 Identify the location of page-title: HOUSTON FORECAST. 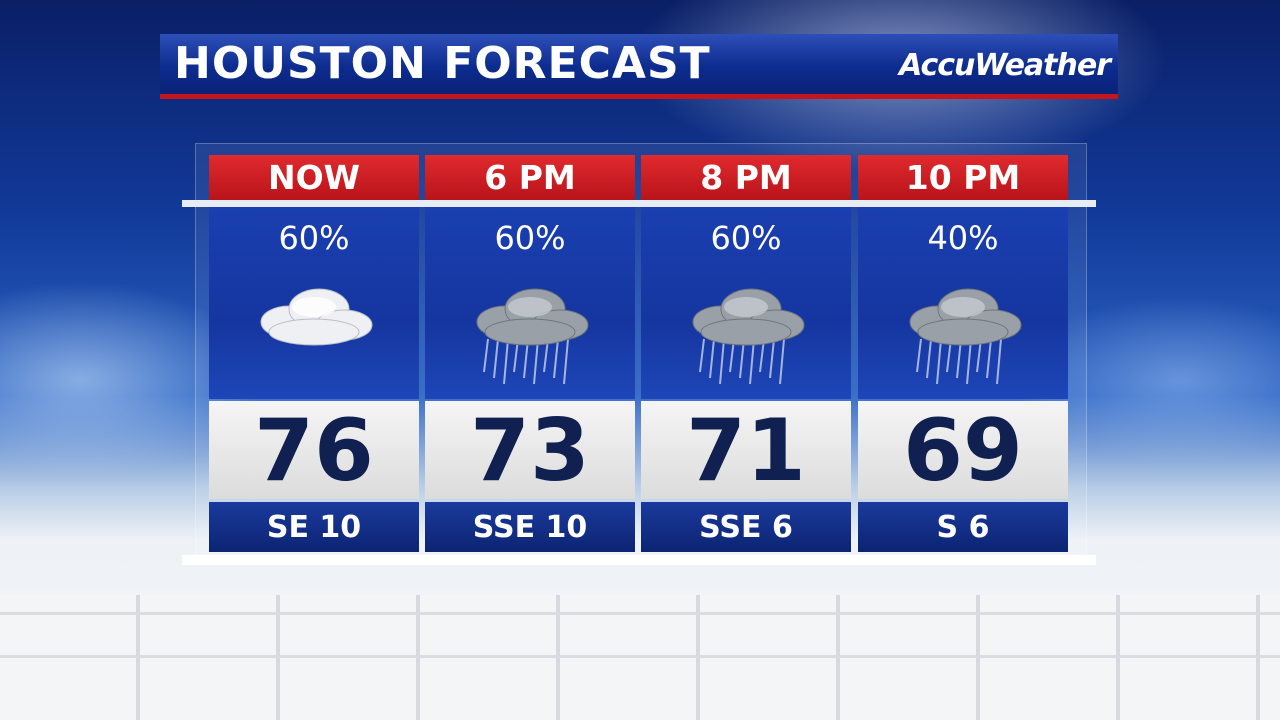
(442, 63).